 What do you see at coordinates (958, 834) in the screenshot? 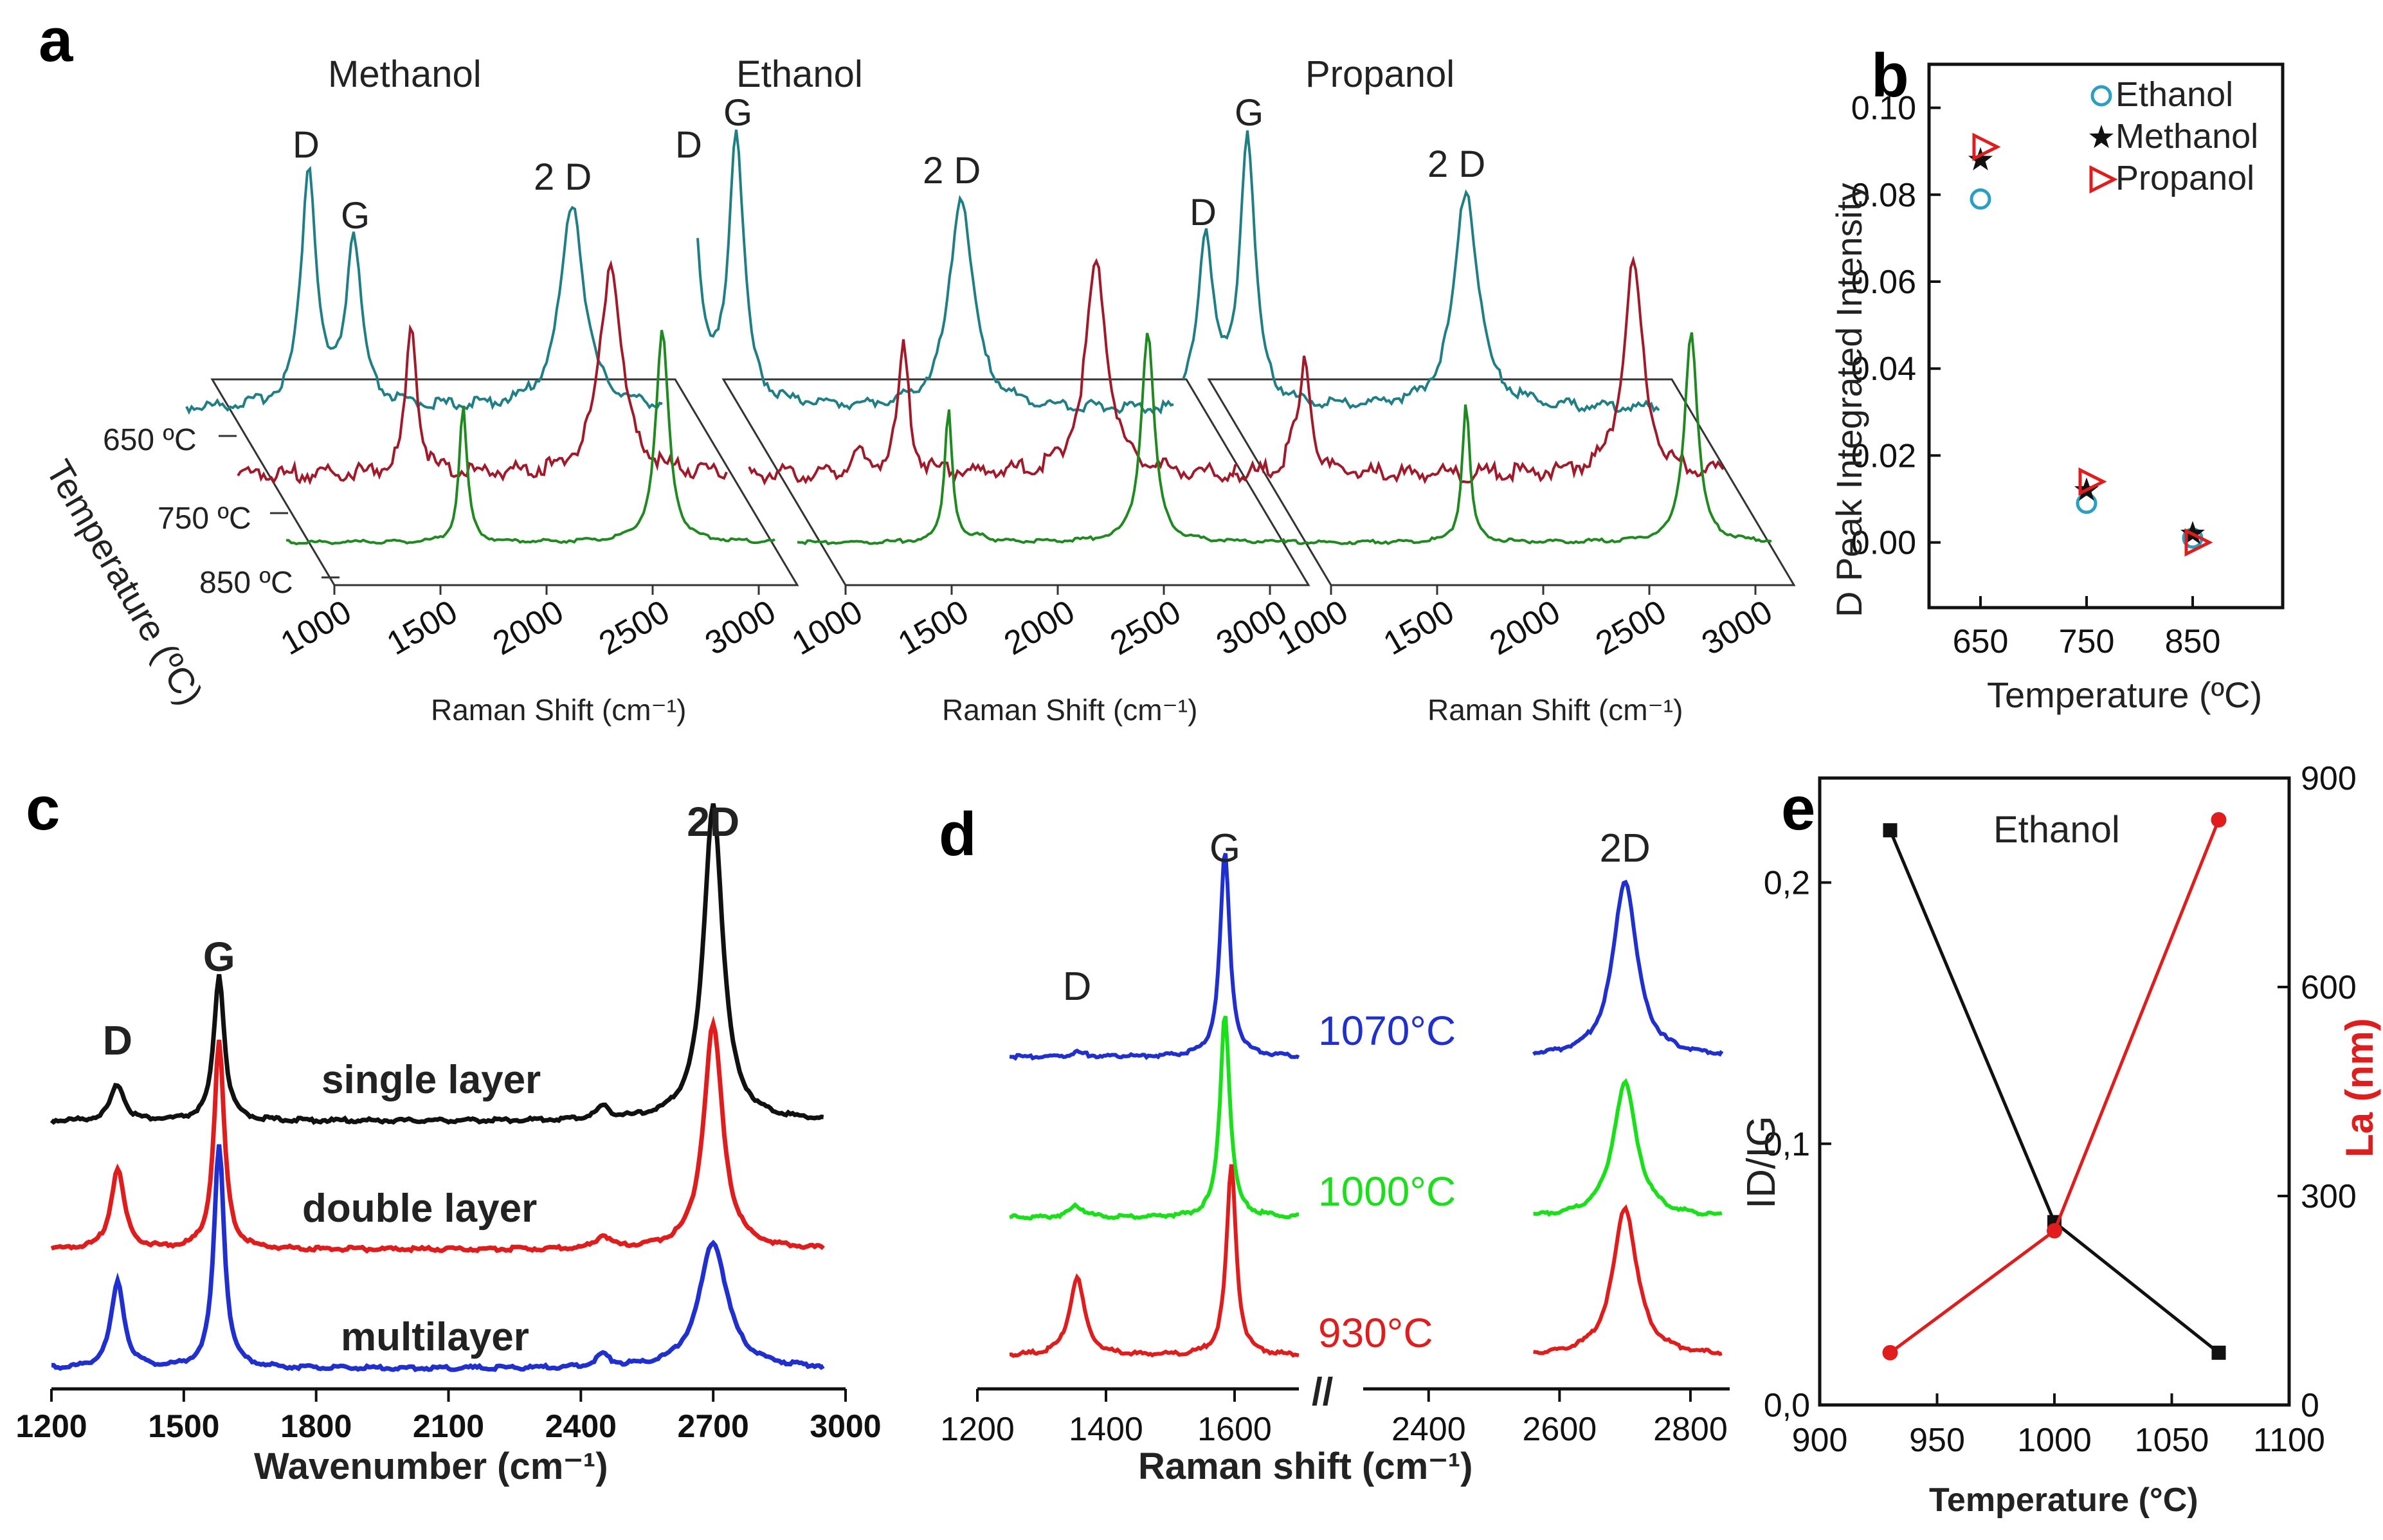
I see `panel-letter-d: d` at bounding box center [958, 834].